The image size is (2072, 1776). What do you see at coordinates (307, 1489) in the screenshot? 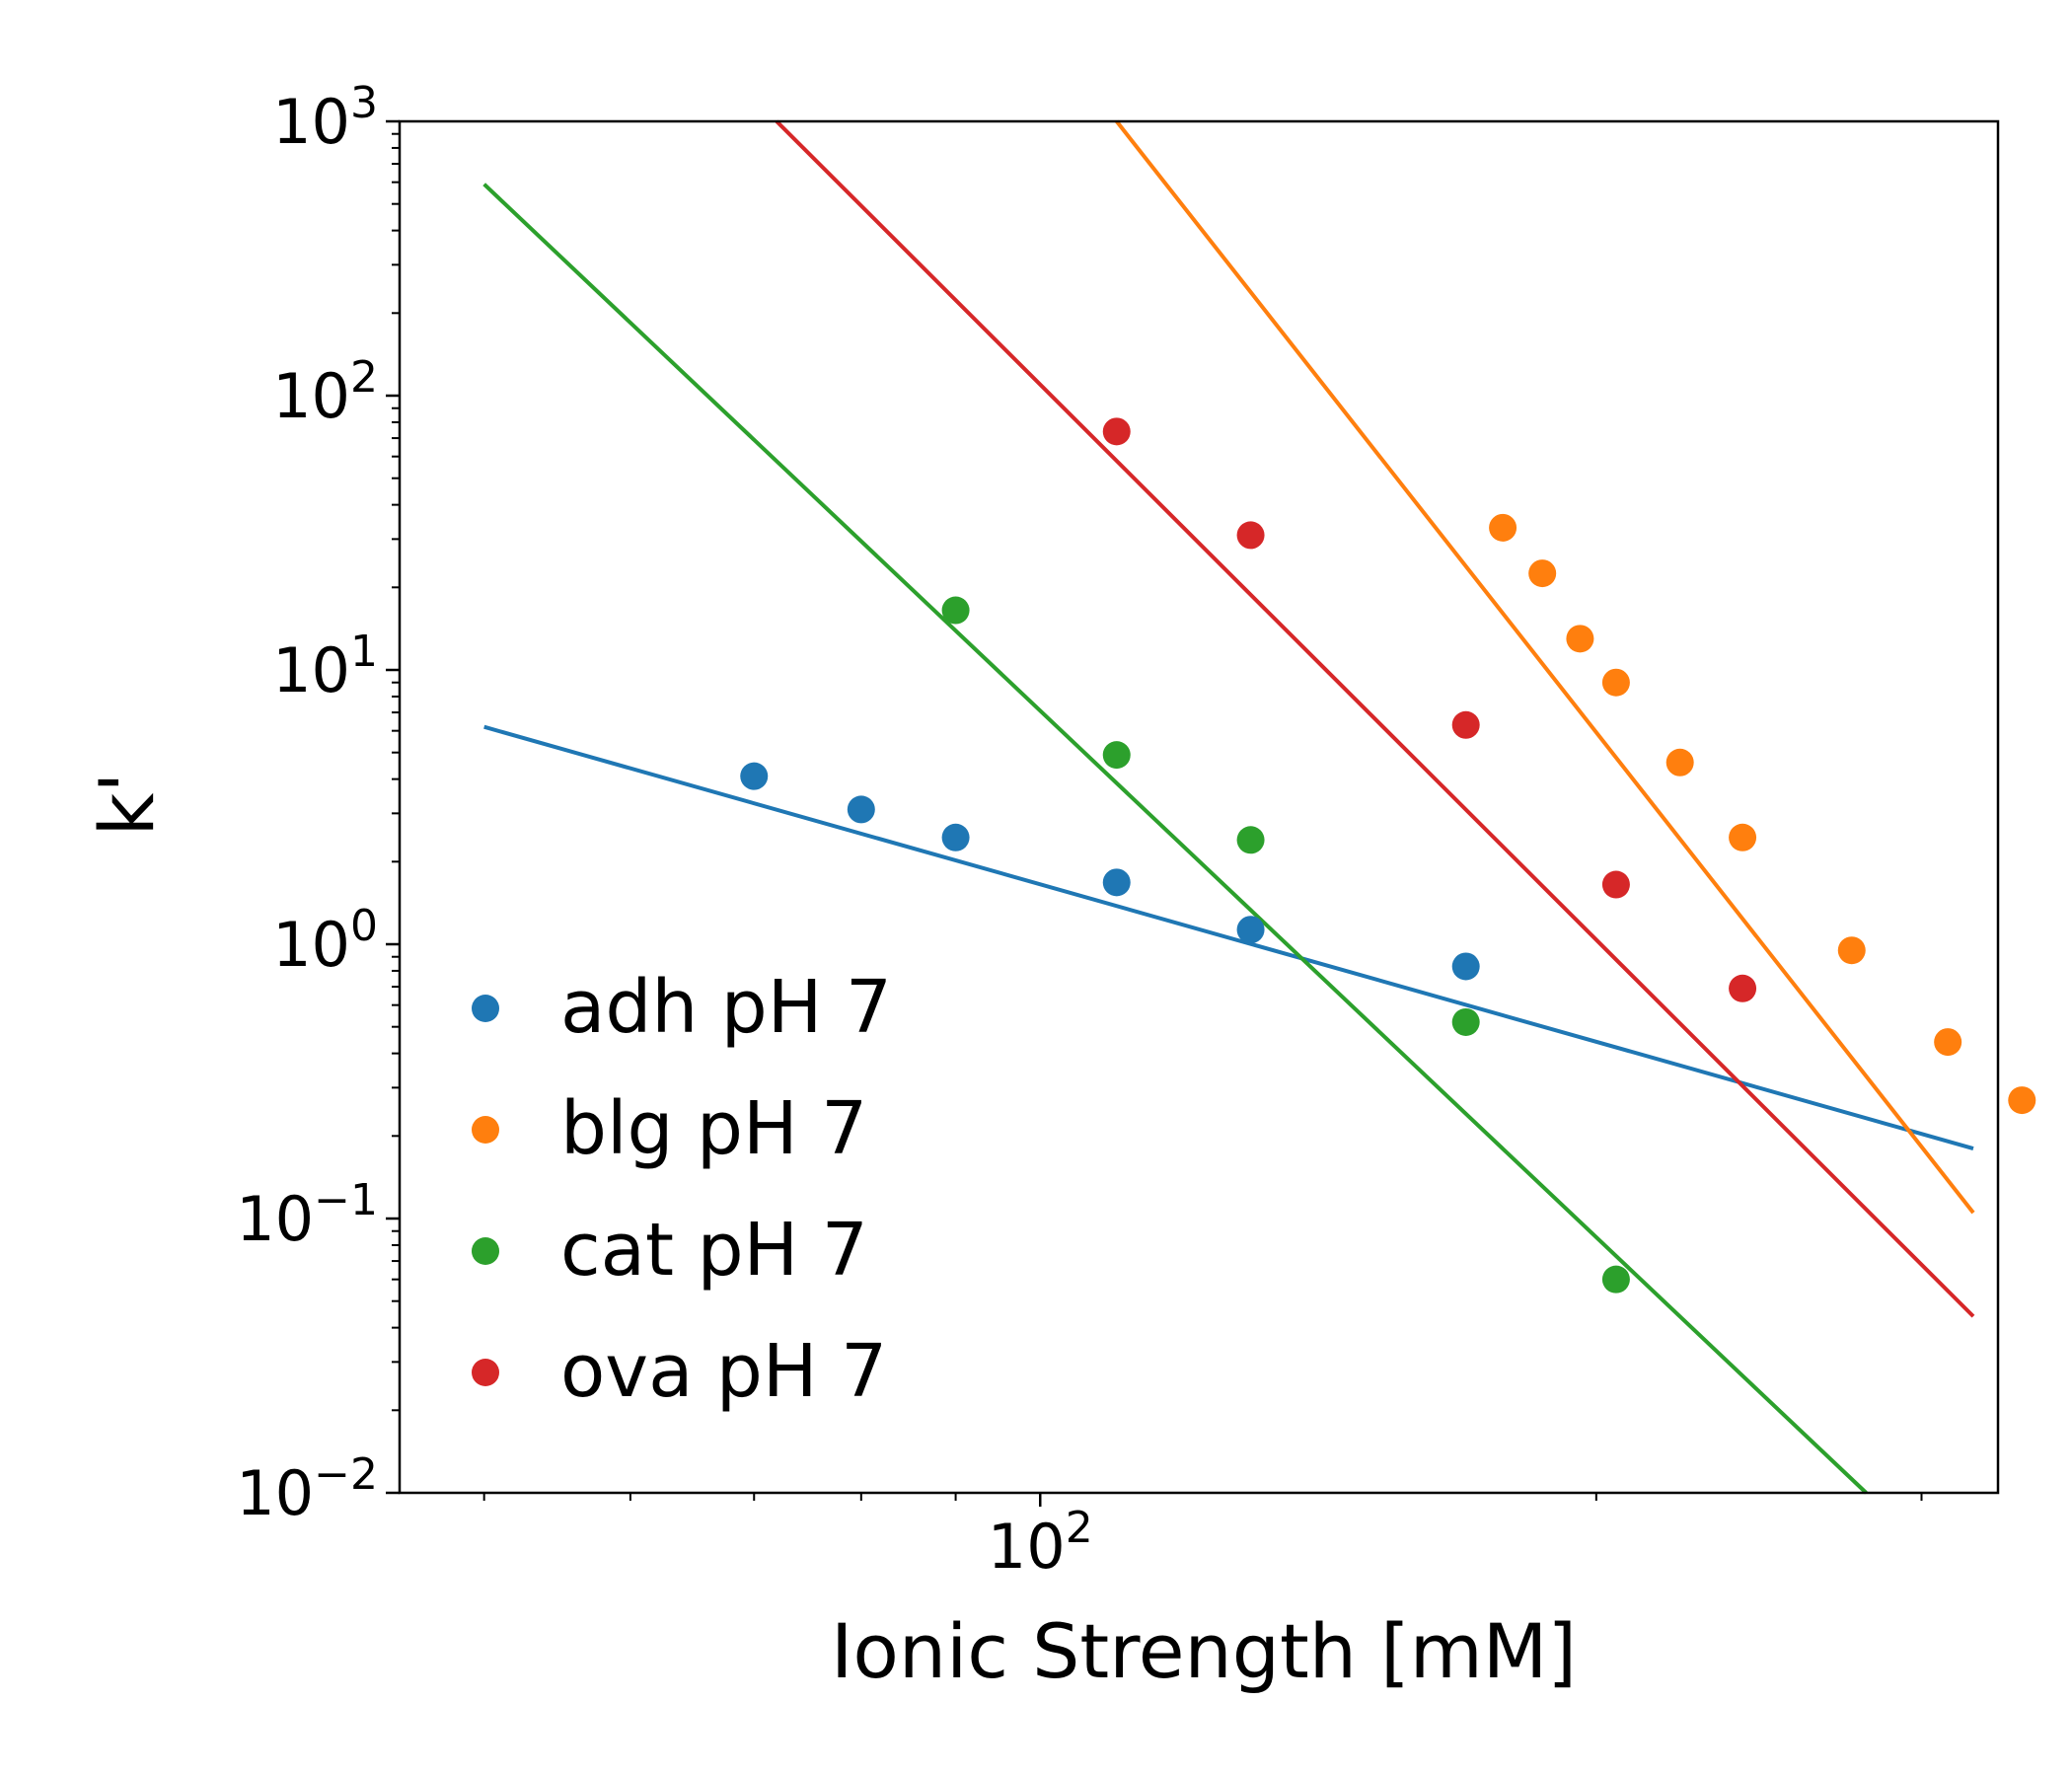
I see `y-tick-label: 10⁻²` at bounding box center [307, 1489].